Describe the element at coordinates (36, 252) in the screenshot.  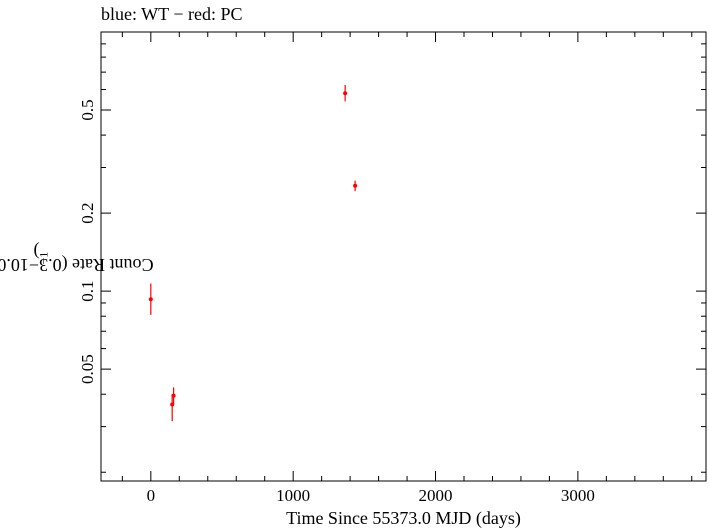
I see `y-axis-label-tail: )` at that location.